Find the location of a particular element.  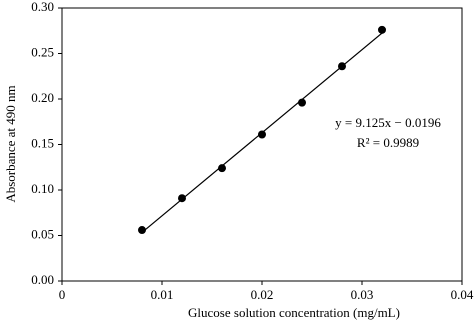

fit-annotation: R² = 0.9989 is located at coordinates (388, 142).